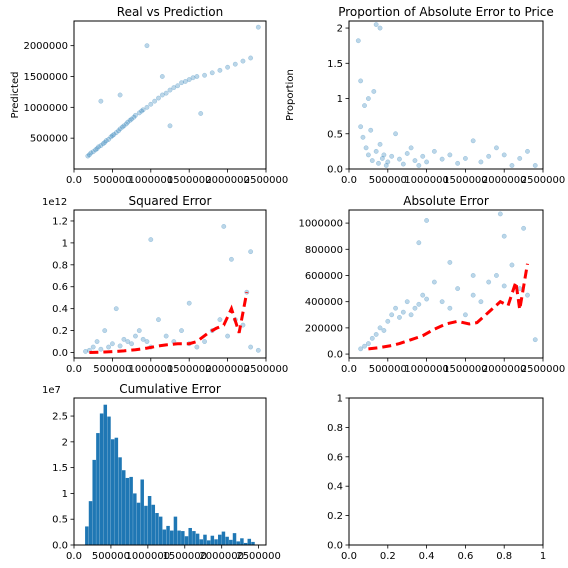 The width and height of the screenshot is (568, 568). What do you see at coordinates (335, 64) in the screenshot?
I see `y-tick-label: 1.5` at bounding box center [335, 64].